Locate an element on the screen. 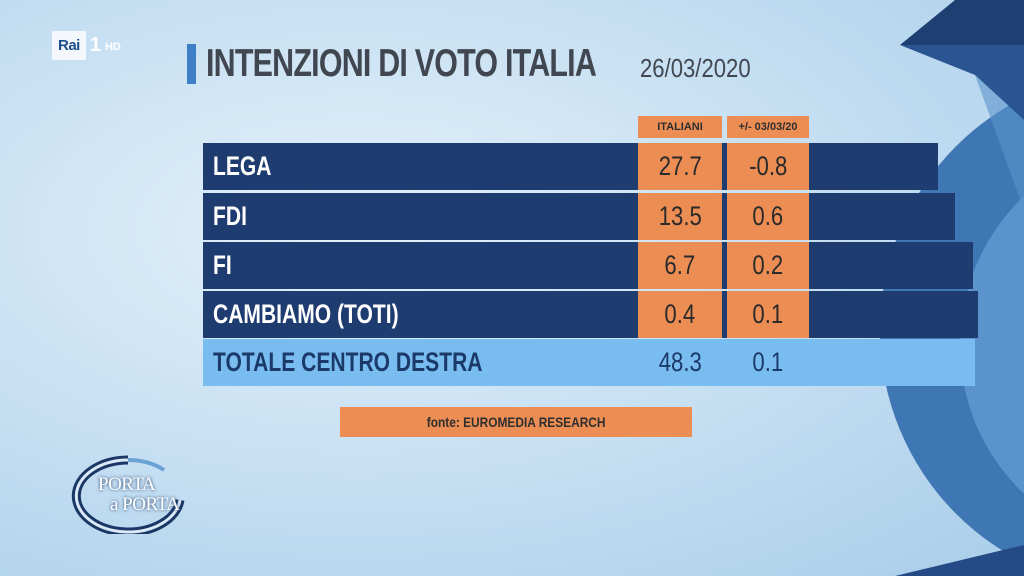  chart-date: 26/03/2020 is located at coordinates (695, 68).